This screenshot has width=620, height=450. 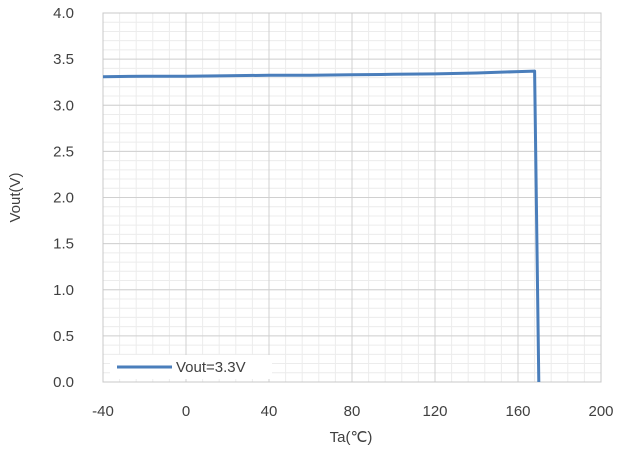 What do you see at coordinates (186, 411) in the screenshot?
I see `x-tick-label: 0` at bounding box center [186, 411].